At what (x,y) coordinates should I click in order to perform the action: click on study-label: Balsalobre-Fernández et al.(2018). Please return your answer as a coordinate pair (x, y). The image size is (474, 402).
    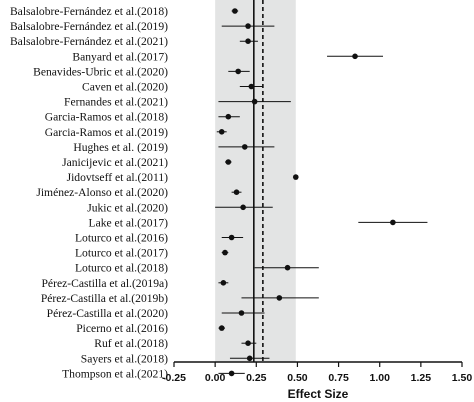
    Looking at the image, I should click on (89, 11).